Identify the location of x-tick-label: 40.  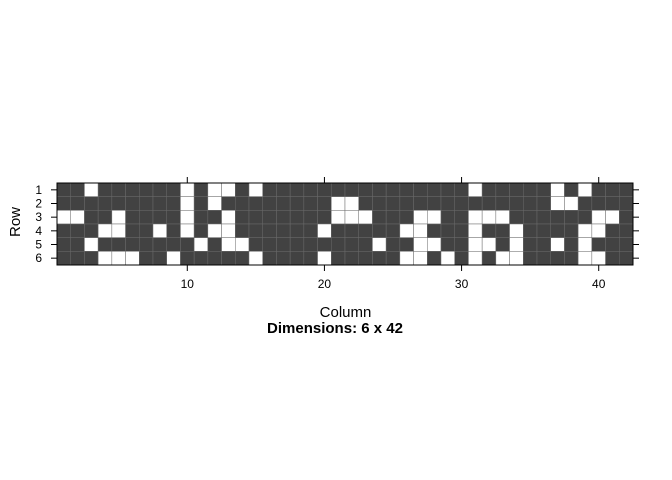
(599, 284).